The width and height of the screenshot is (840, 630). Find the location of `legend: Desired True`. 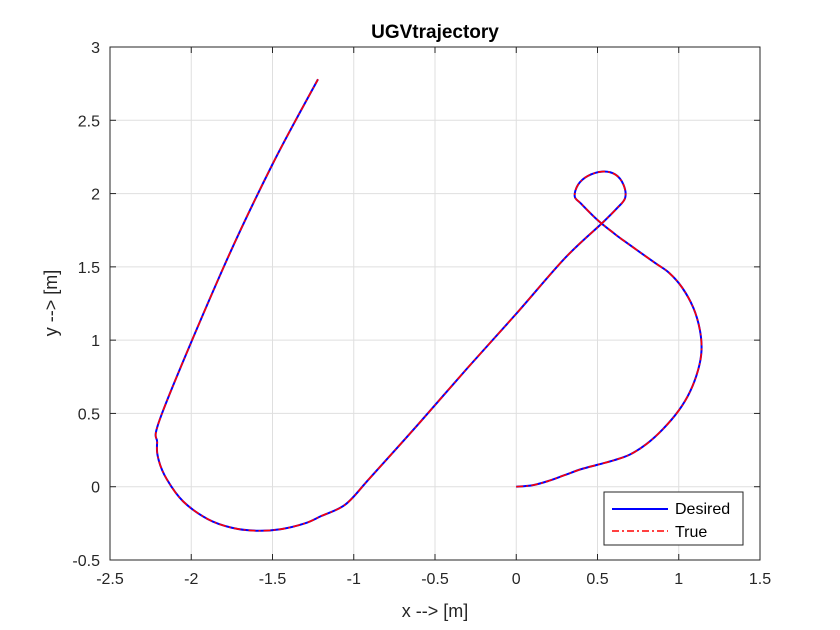

legend: Desired True is located at coordinates (673, 518).